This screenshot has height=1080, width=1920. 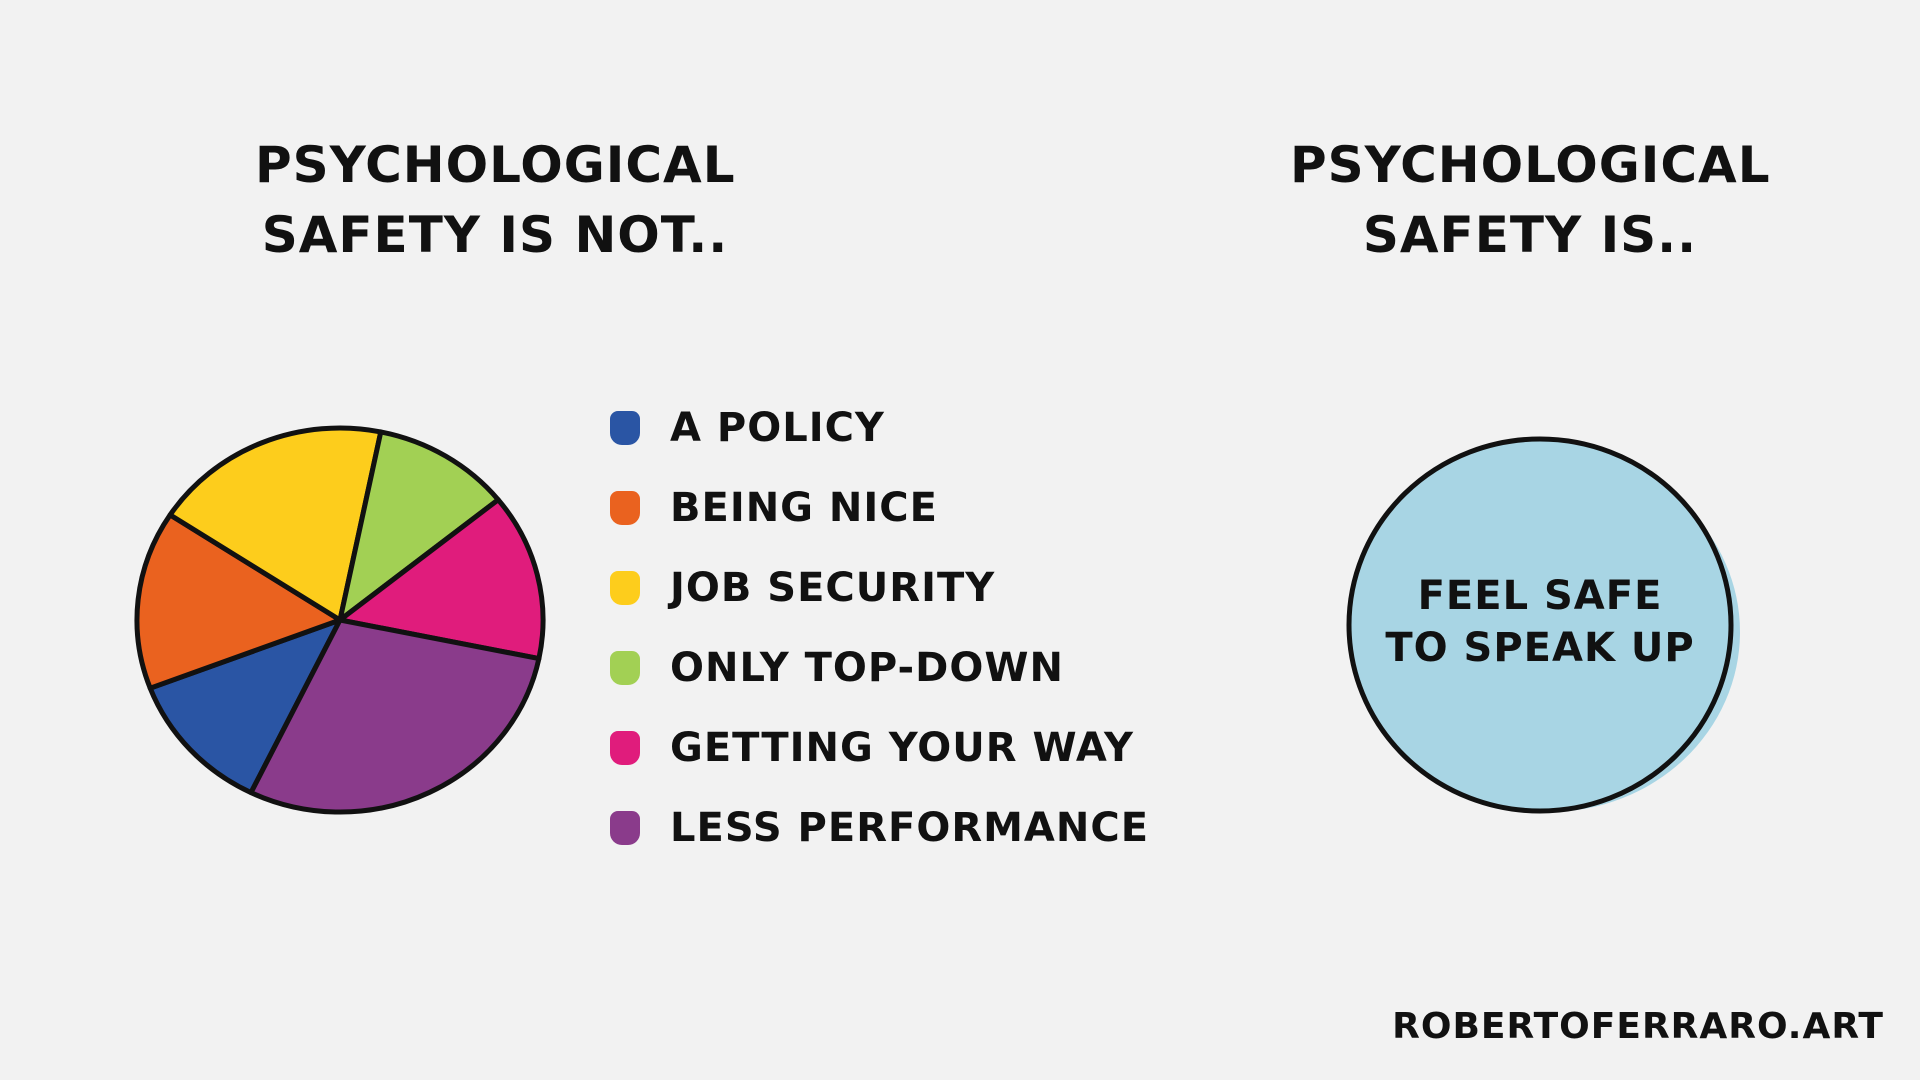 What do you see at coordinates (625, 428) in the screenshot?
I see `legend-swatch-a-policy` at bounding box center [625, 428].